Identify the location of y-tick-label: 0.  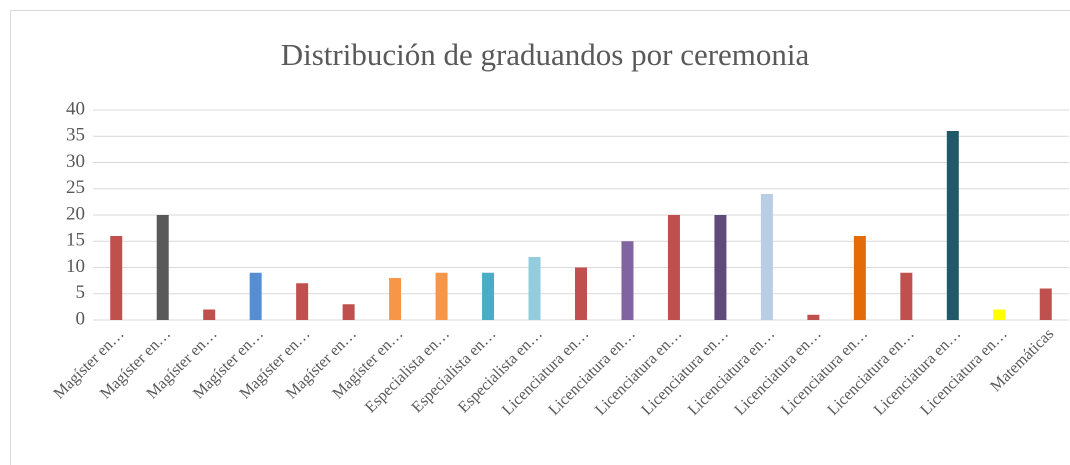
(81, 318).